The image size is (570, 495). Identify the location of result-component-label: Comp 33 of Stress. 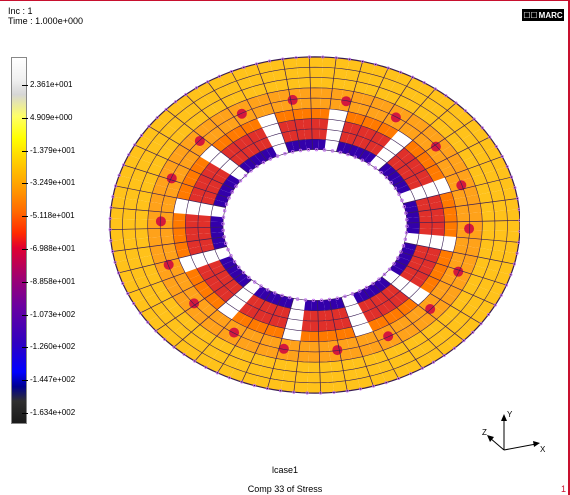
(285, 489).